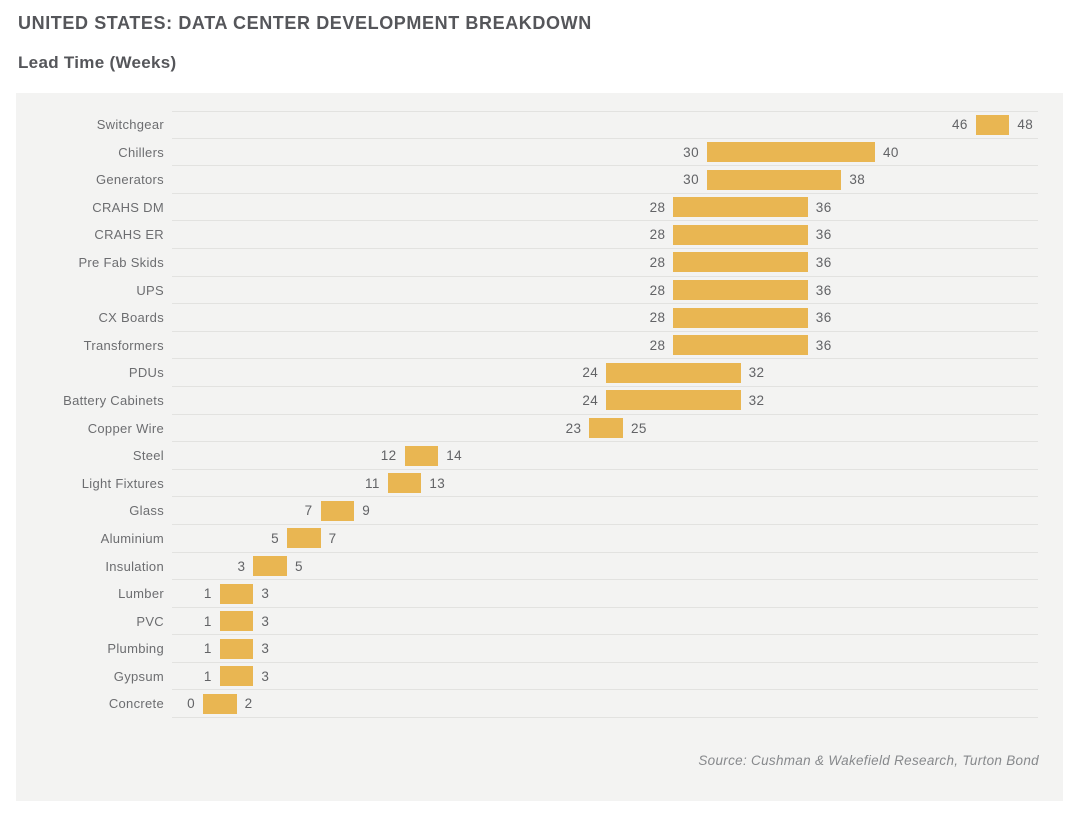 This screenshot has width=1080, height=816. What do you see at coordinates (527, 125) in the screenshot?
I see `chart-row: Switchgear 46 48` at bounding box center [527, 125].